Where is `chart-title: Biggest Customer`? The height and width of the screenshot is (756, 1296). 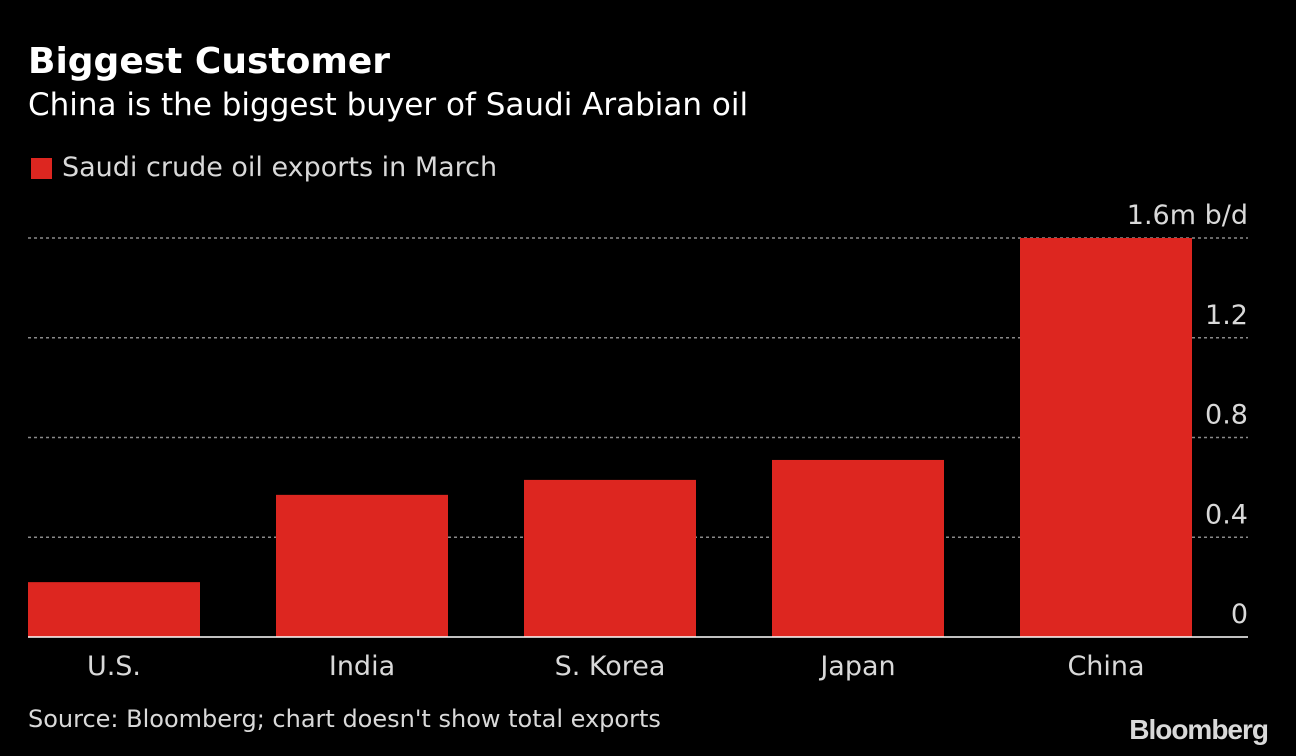
chart-title: Biggest Customer is located at coordinates (209, 61).